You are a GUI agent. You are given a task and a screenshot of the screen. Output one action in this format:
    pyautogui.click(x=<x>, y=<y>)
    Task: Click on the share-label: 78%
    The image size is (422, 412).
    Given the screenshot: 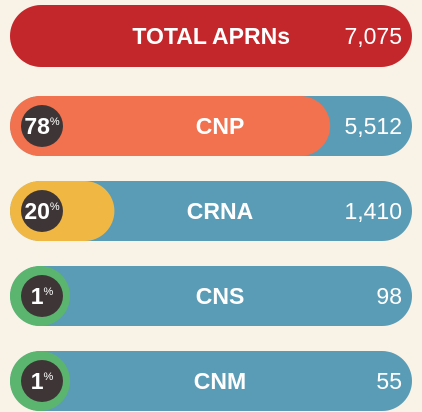 What is the action you would take?
    pyautogui.click(x=42, y=126)
    